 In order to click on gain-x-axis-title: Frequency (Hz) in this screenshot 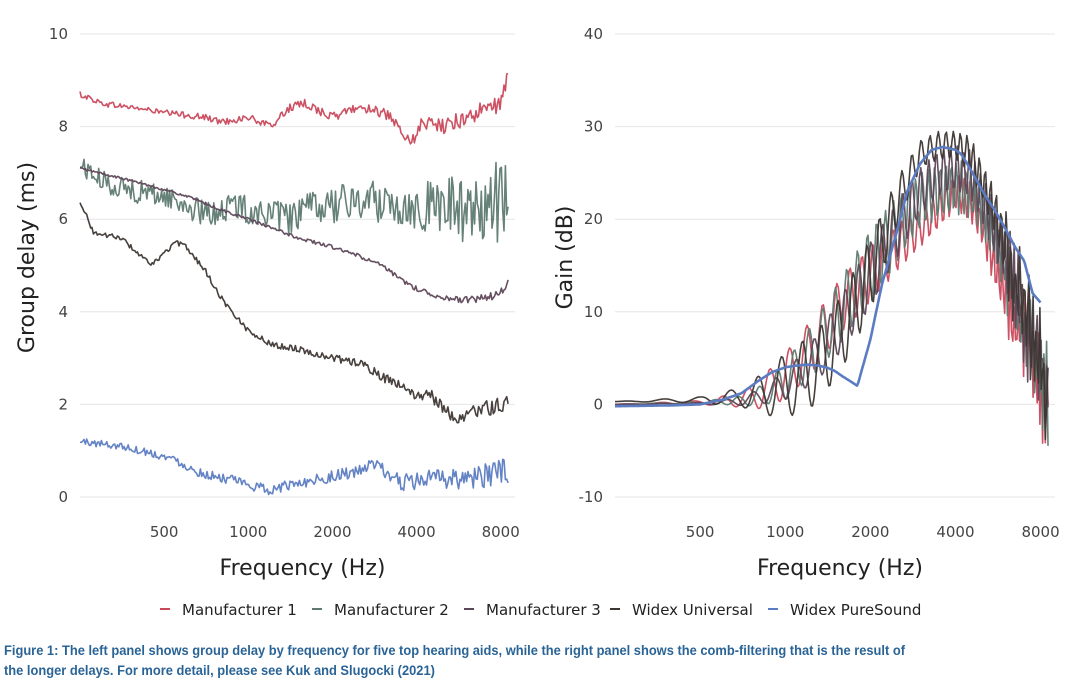, I will do `click(840, 568)`.